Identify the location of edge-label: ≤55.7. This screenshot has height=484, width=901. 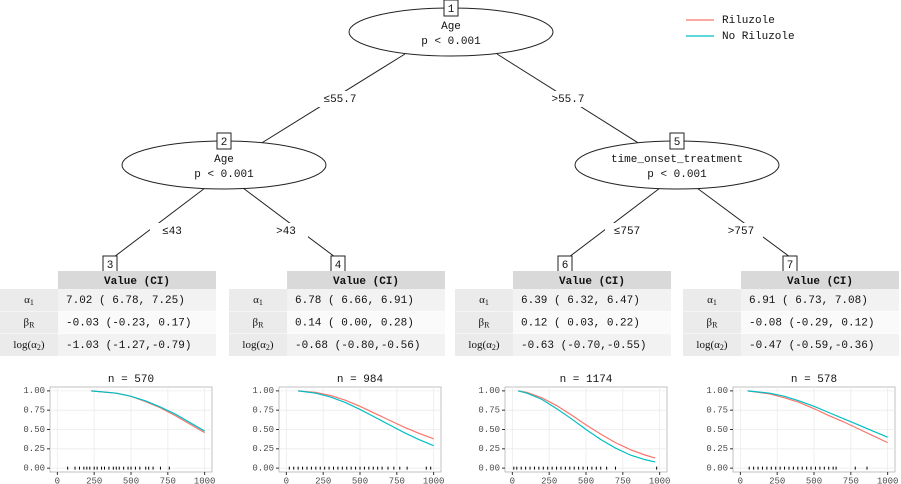
(339, 100).